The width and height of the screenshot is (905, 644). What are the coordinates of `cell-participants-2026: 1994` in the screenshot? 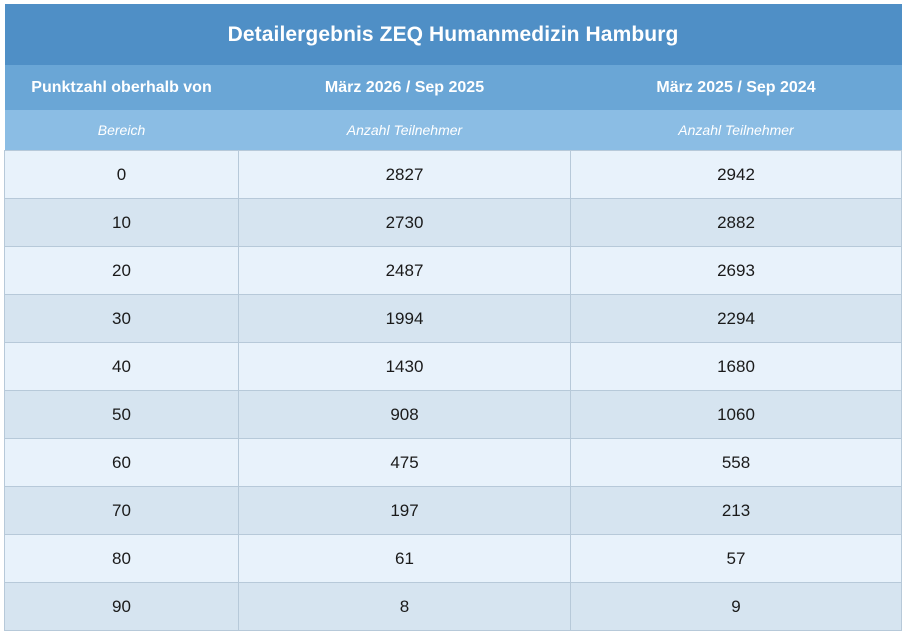 It's located at (404, 318).